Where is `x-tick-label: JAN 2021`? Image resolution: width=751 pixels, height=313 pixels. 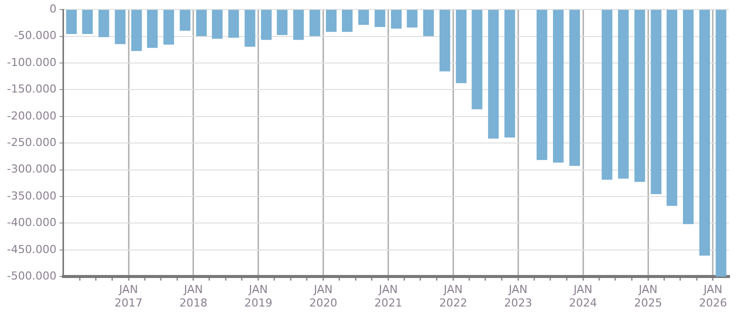
x-tick-label: JAN 2021 is located at coordinates (388, 296).